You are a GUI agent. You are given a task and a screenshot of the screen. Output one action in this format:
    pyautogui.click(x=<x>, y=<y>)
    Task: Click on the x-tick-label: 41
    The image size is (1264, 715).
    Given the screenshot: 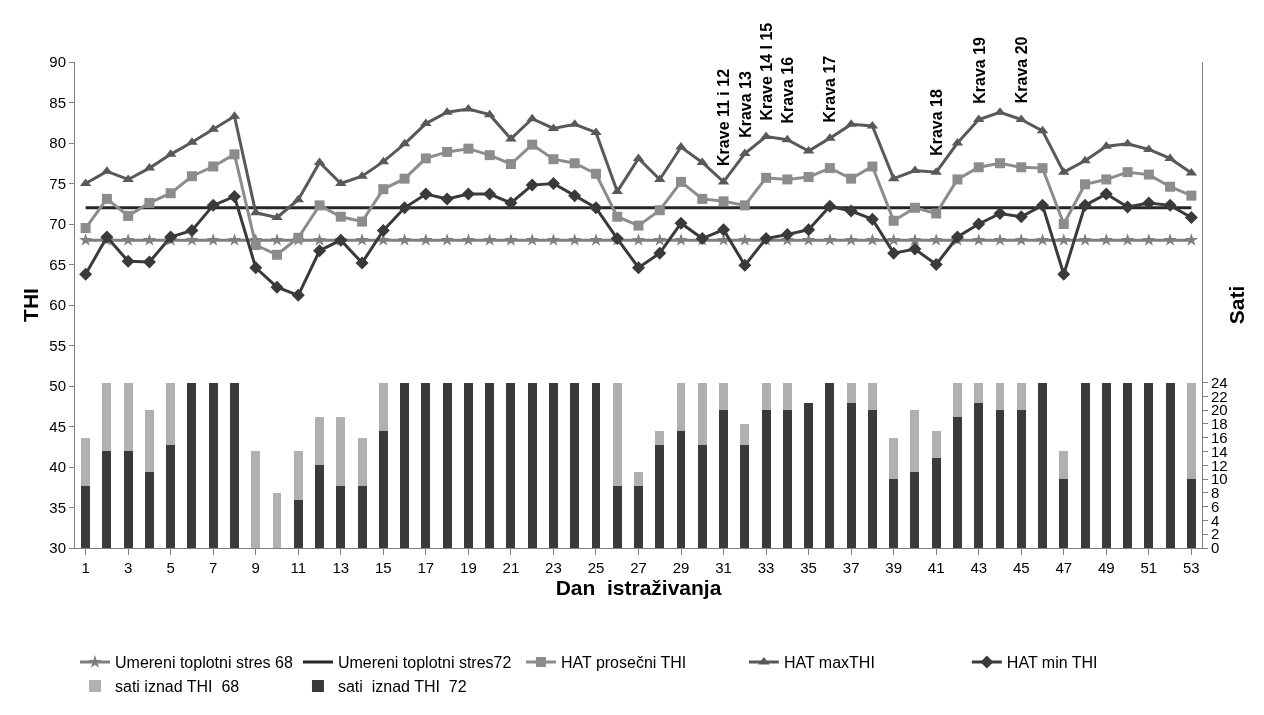 What is the action you would take?
    pyautogui.click(x=936, y=567)
    